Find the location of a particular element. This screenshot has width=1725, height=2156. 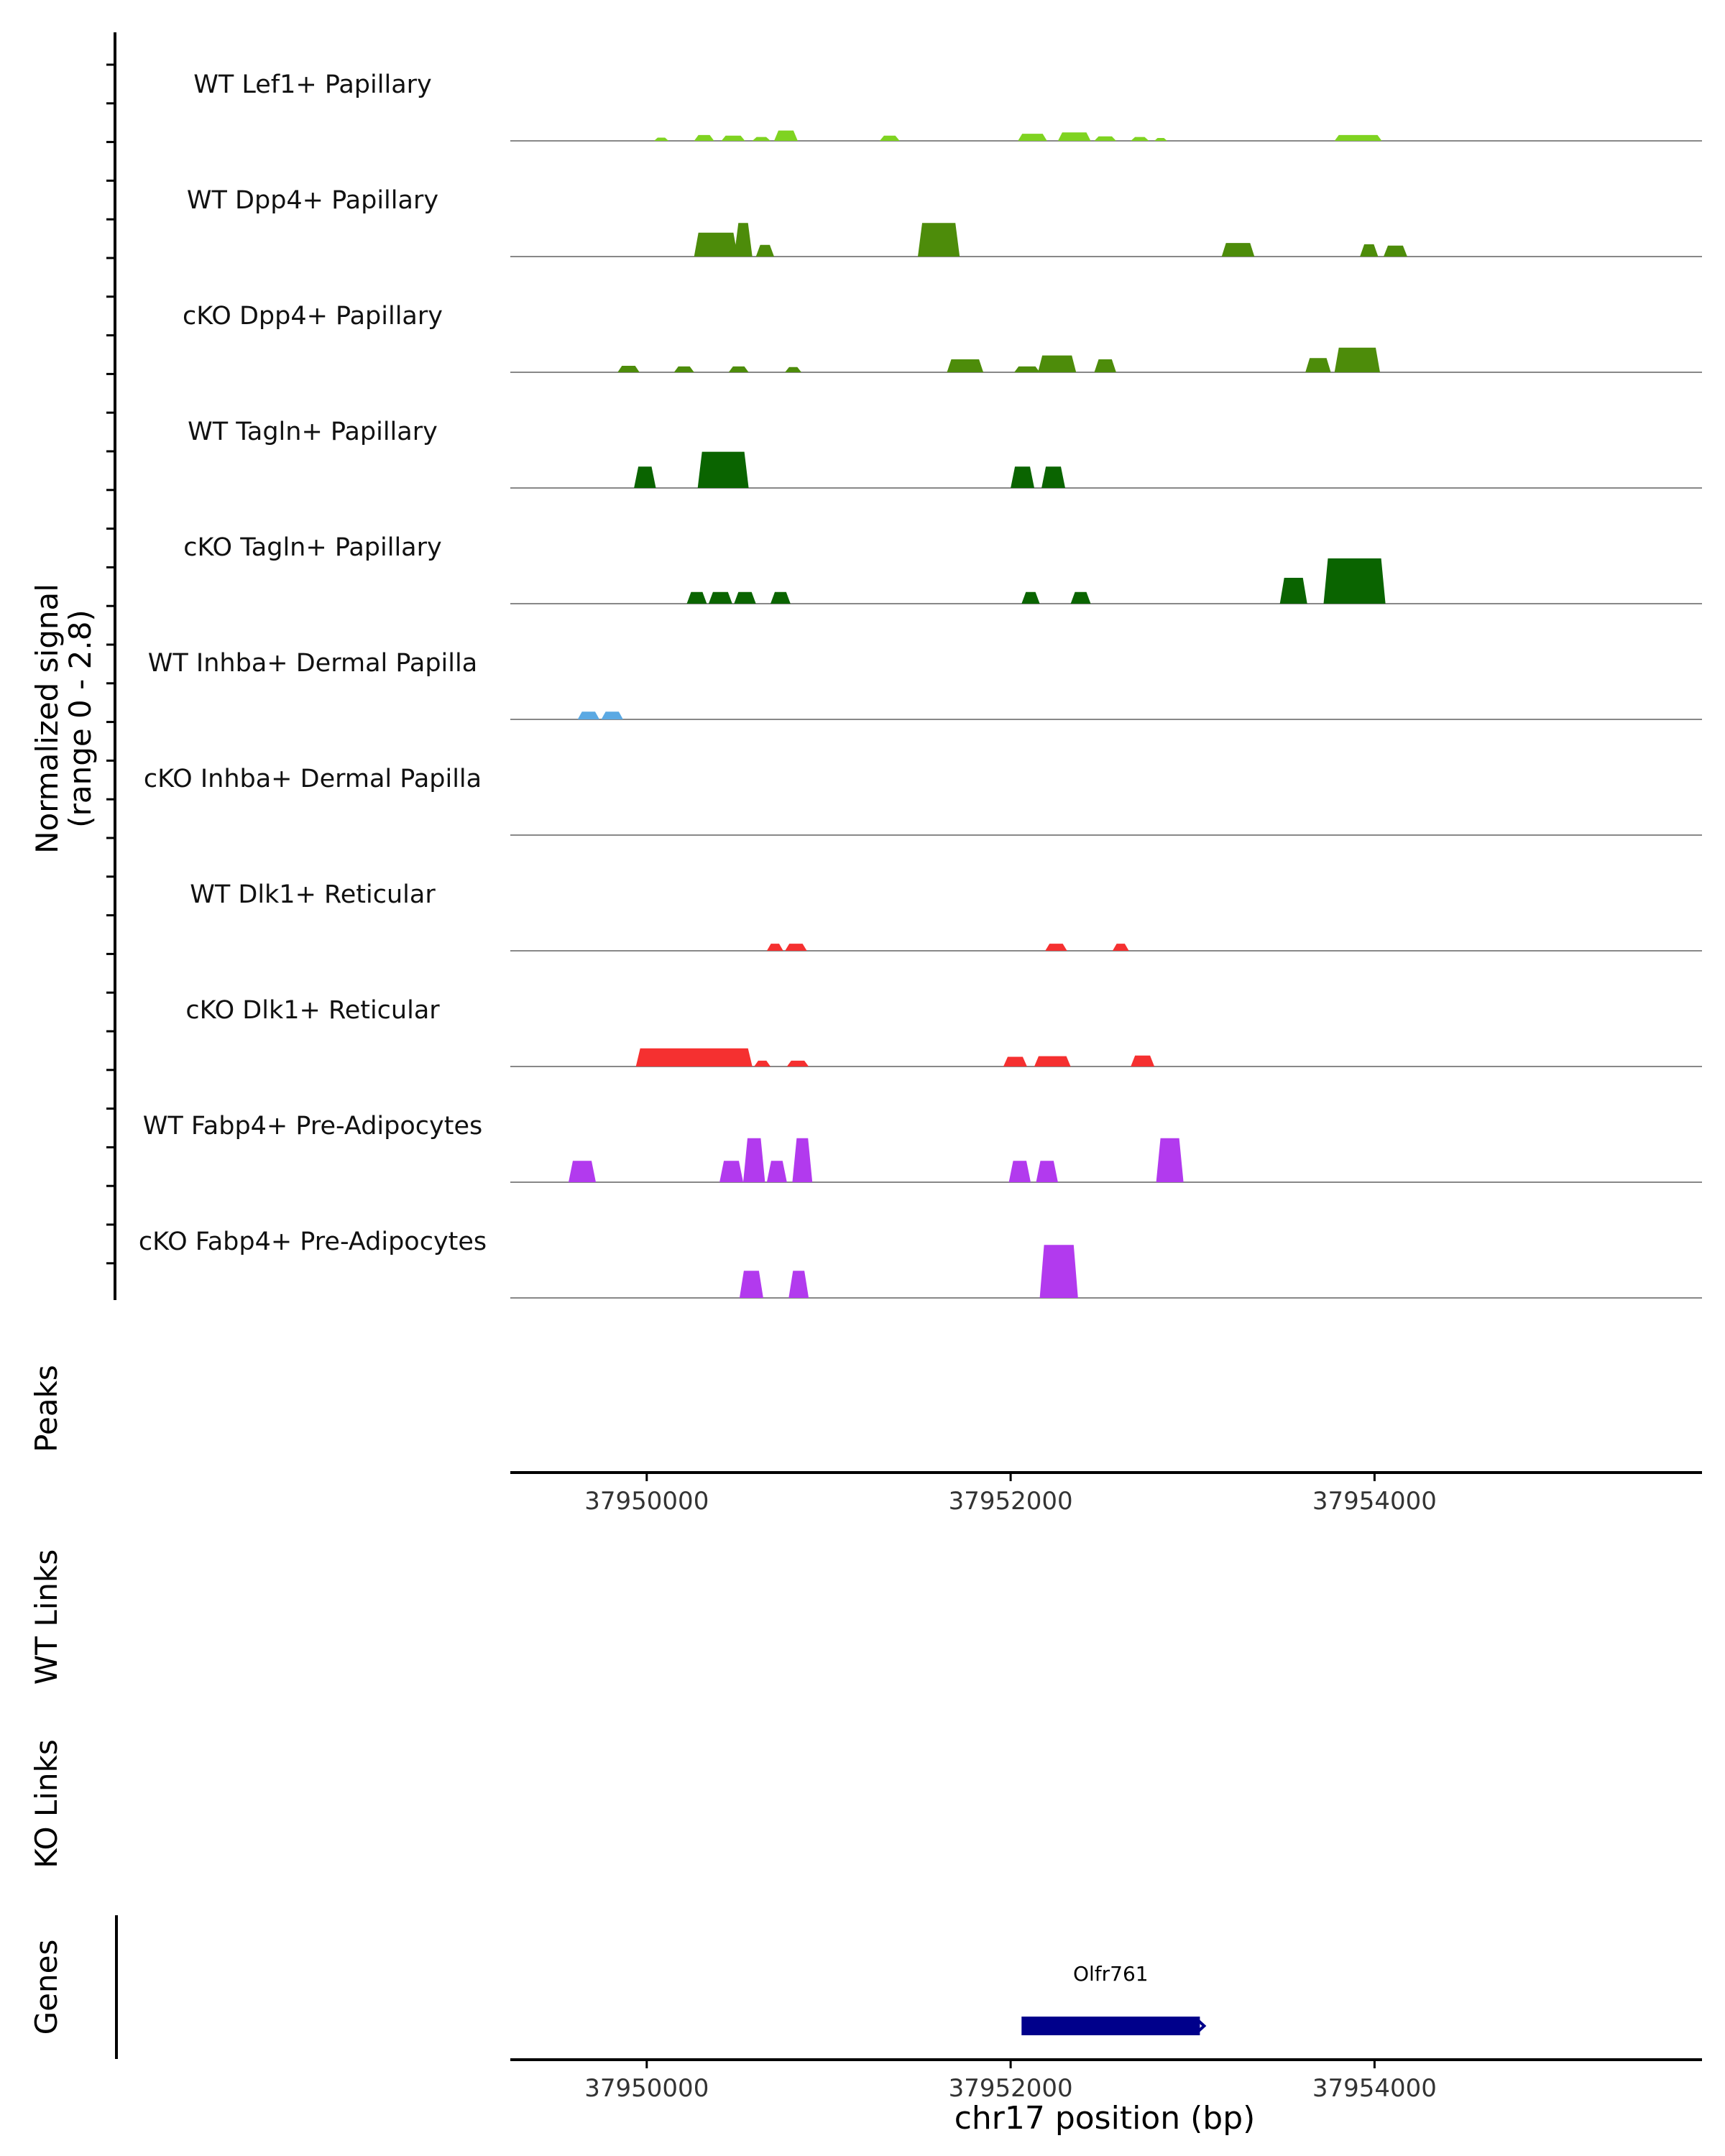

track-label: cKO Dlk1+ Reticular is located at coordinates (312, 1011).